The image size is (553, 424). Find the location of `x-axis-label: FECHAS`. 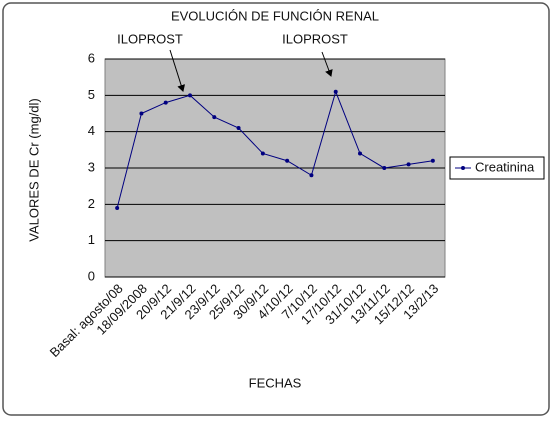

x-axis-label: FECHAS is located at coordinates (275, 382).